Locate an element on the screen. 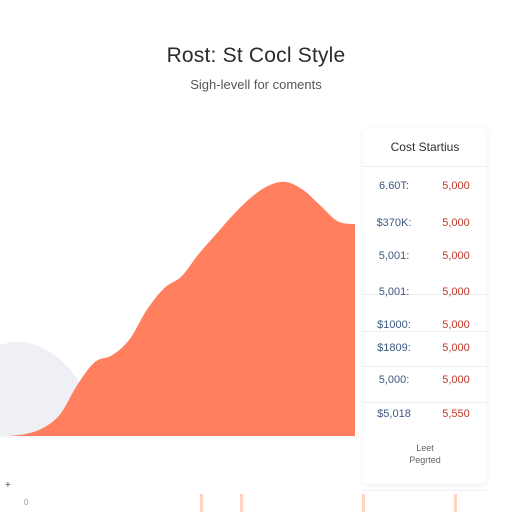 The width and height of the screenshot is (512, 512). footer-line: Leet is located at coordinates (425, 448).